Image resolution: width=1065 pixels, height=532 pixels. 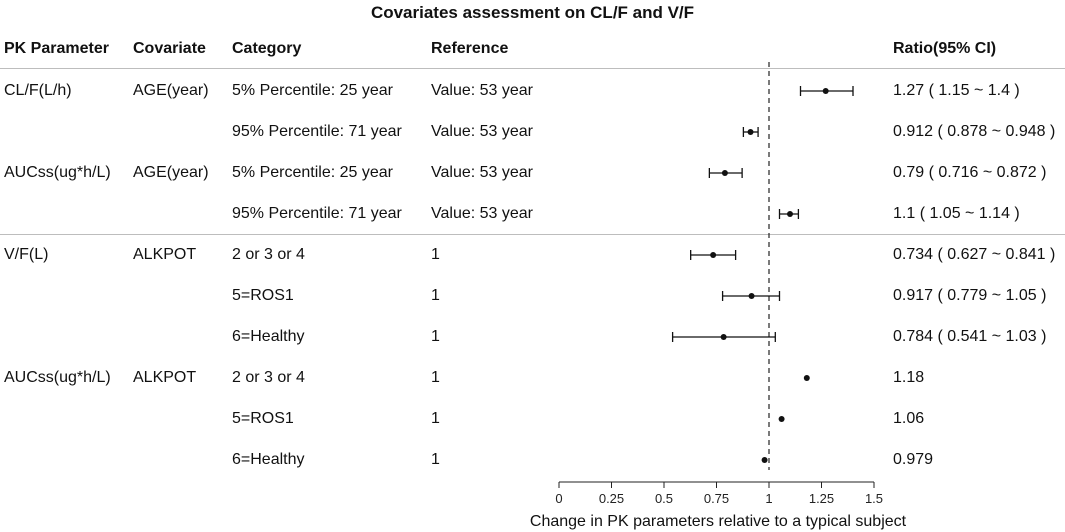 What do you see at coordinates (26, 254) in the screenshot?
I see `pk-parameter-cell: V/F(L)` at bounding box center [26, 254].